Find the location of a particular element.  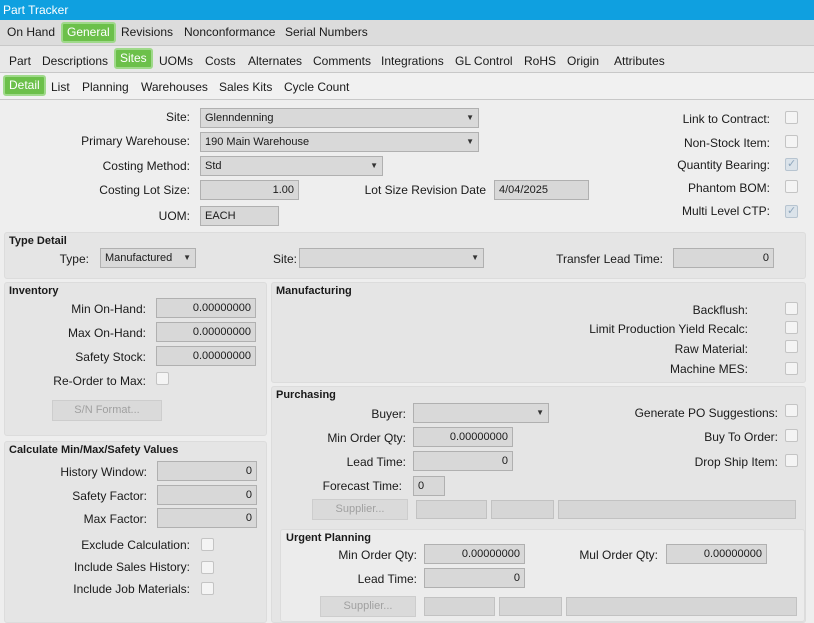

forecast-time-input: 0 is located at coordinates (429, 486).